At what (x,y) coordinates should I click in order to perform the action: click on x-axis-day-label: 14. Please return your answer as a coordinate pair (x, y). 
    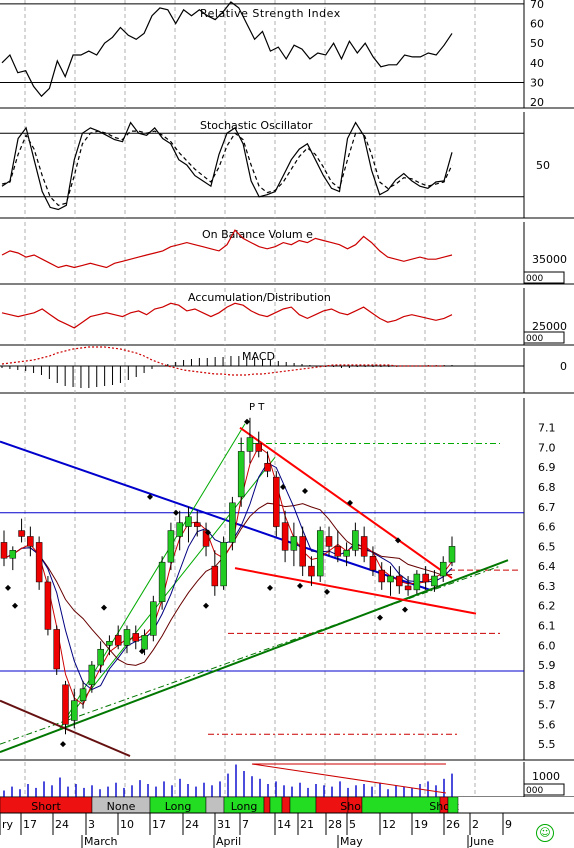
    Looking at the image, I should click on (284, 824).